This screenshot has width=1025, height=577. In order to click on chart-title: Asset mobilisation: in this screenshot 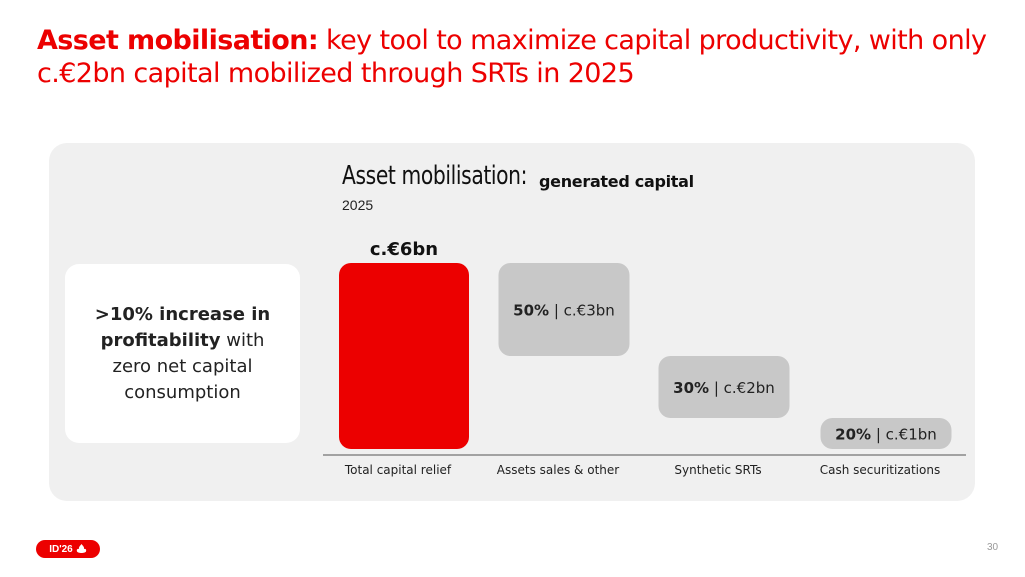, I will do `click(435, 176)`.